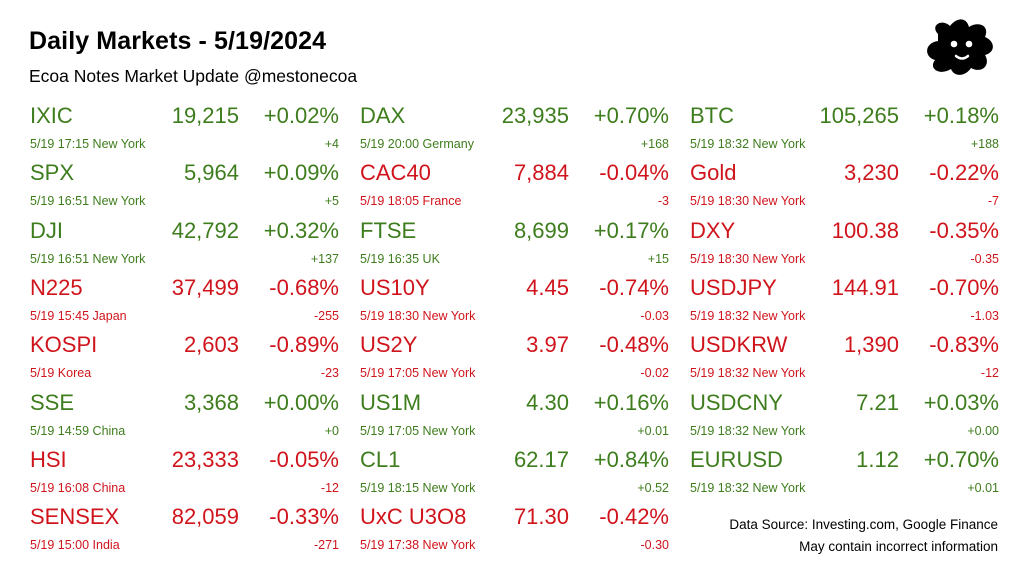 The width and height of the screenshot is (1024, 575). Describe the element at coordinates (844, 131) in the screenshot. I see `market-item: BTC 105,265 +0.18% 5/19 18:32 New York +188` at that location.